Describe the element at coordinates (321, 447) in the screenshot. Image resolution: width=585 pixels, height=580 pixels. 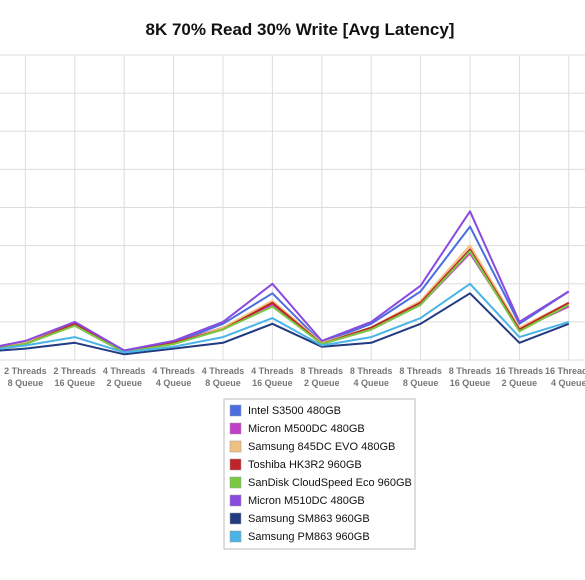
I see `legend-label: Samsung 845DC EVO 480GB` at that location.